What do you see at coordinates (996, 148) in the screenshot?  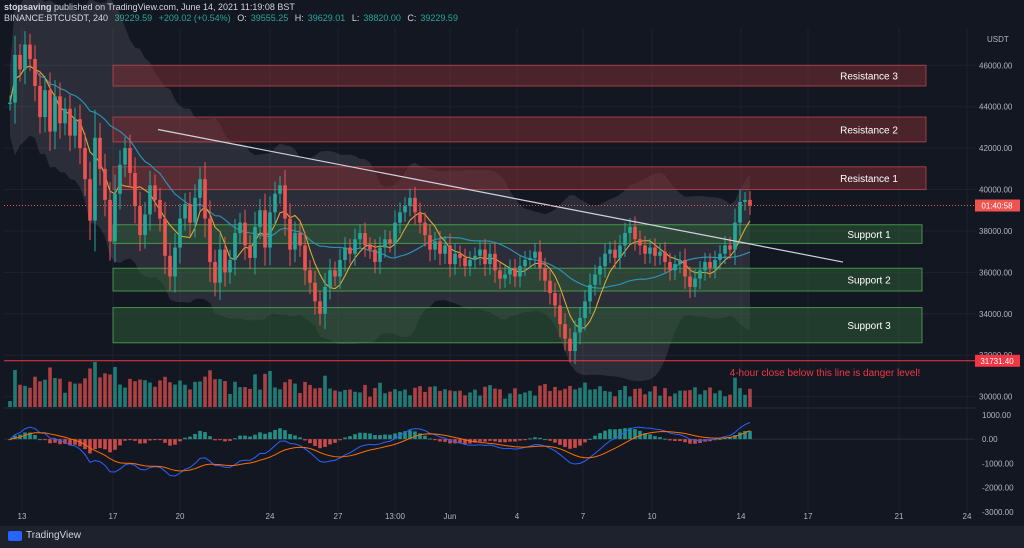 I see `y-tick-label: 42000.00` at bounding box center [996, 148].